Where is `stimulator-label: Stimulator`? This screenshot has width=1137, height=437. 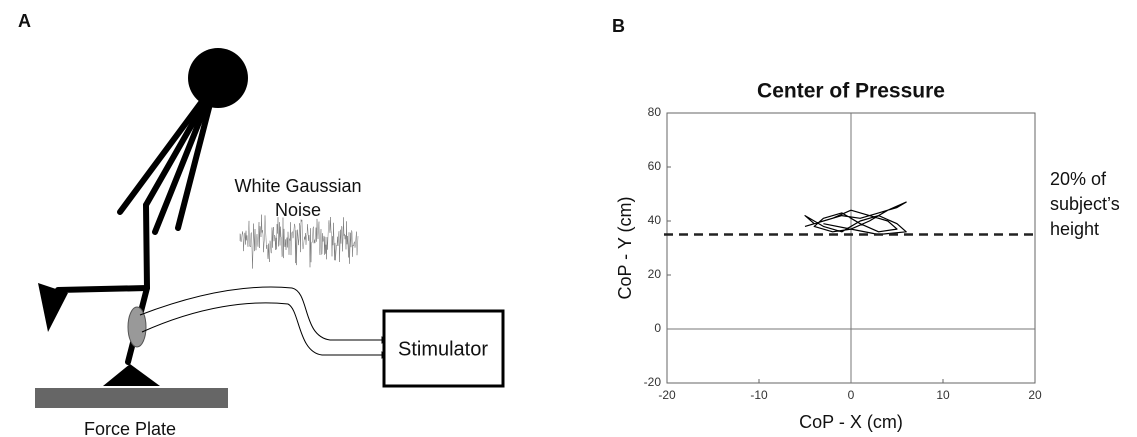 stimulator-label: Stimulator is located at coordinates (443, 349).